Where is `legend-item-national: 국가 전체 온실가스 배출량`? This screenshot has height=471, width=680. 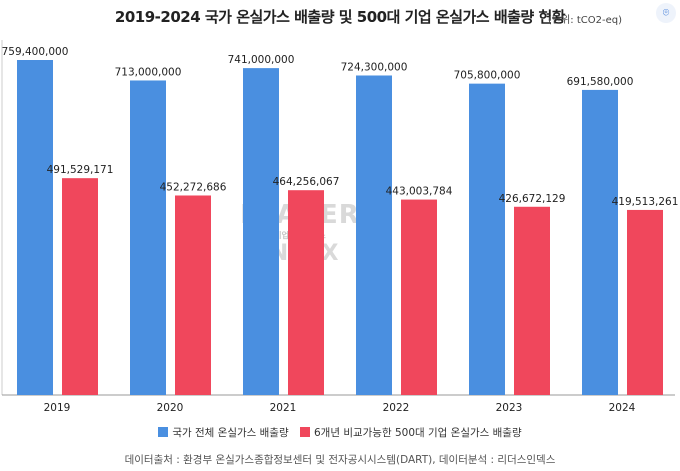 legend-item-national: 국가 전체 온실가스 배출량 is located at coordinates (223, 433).